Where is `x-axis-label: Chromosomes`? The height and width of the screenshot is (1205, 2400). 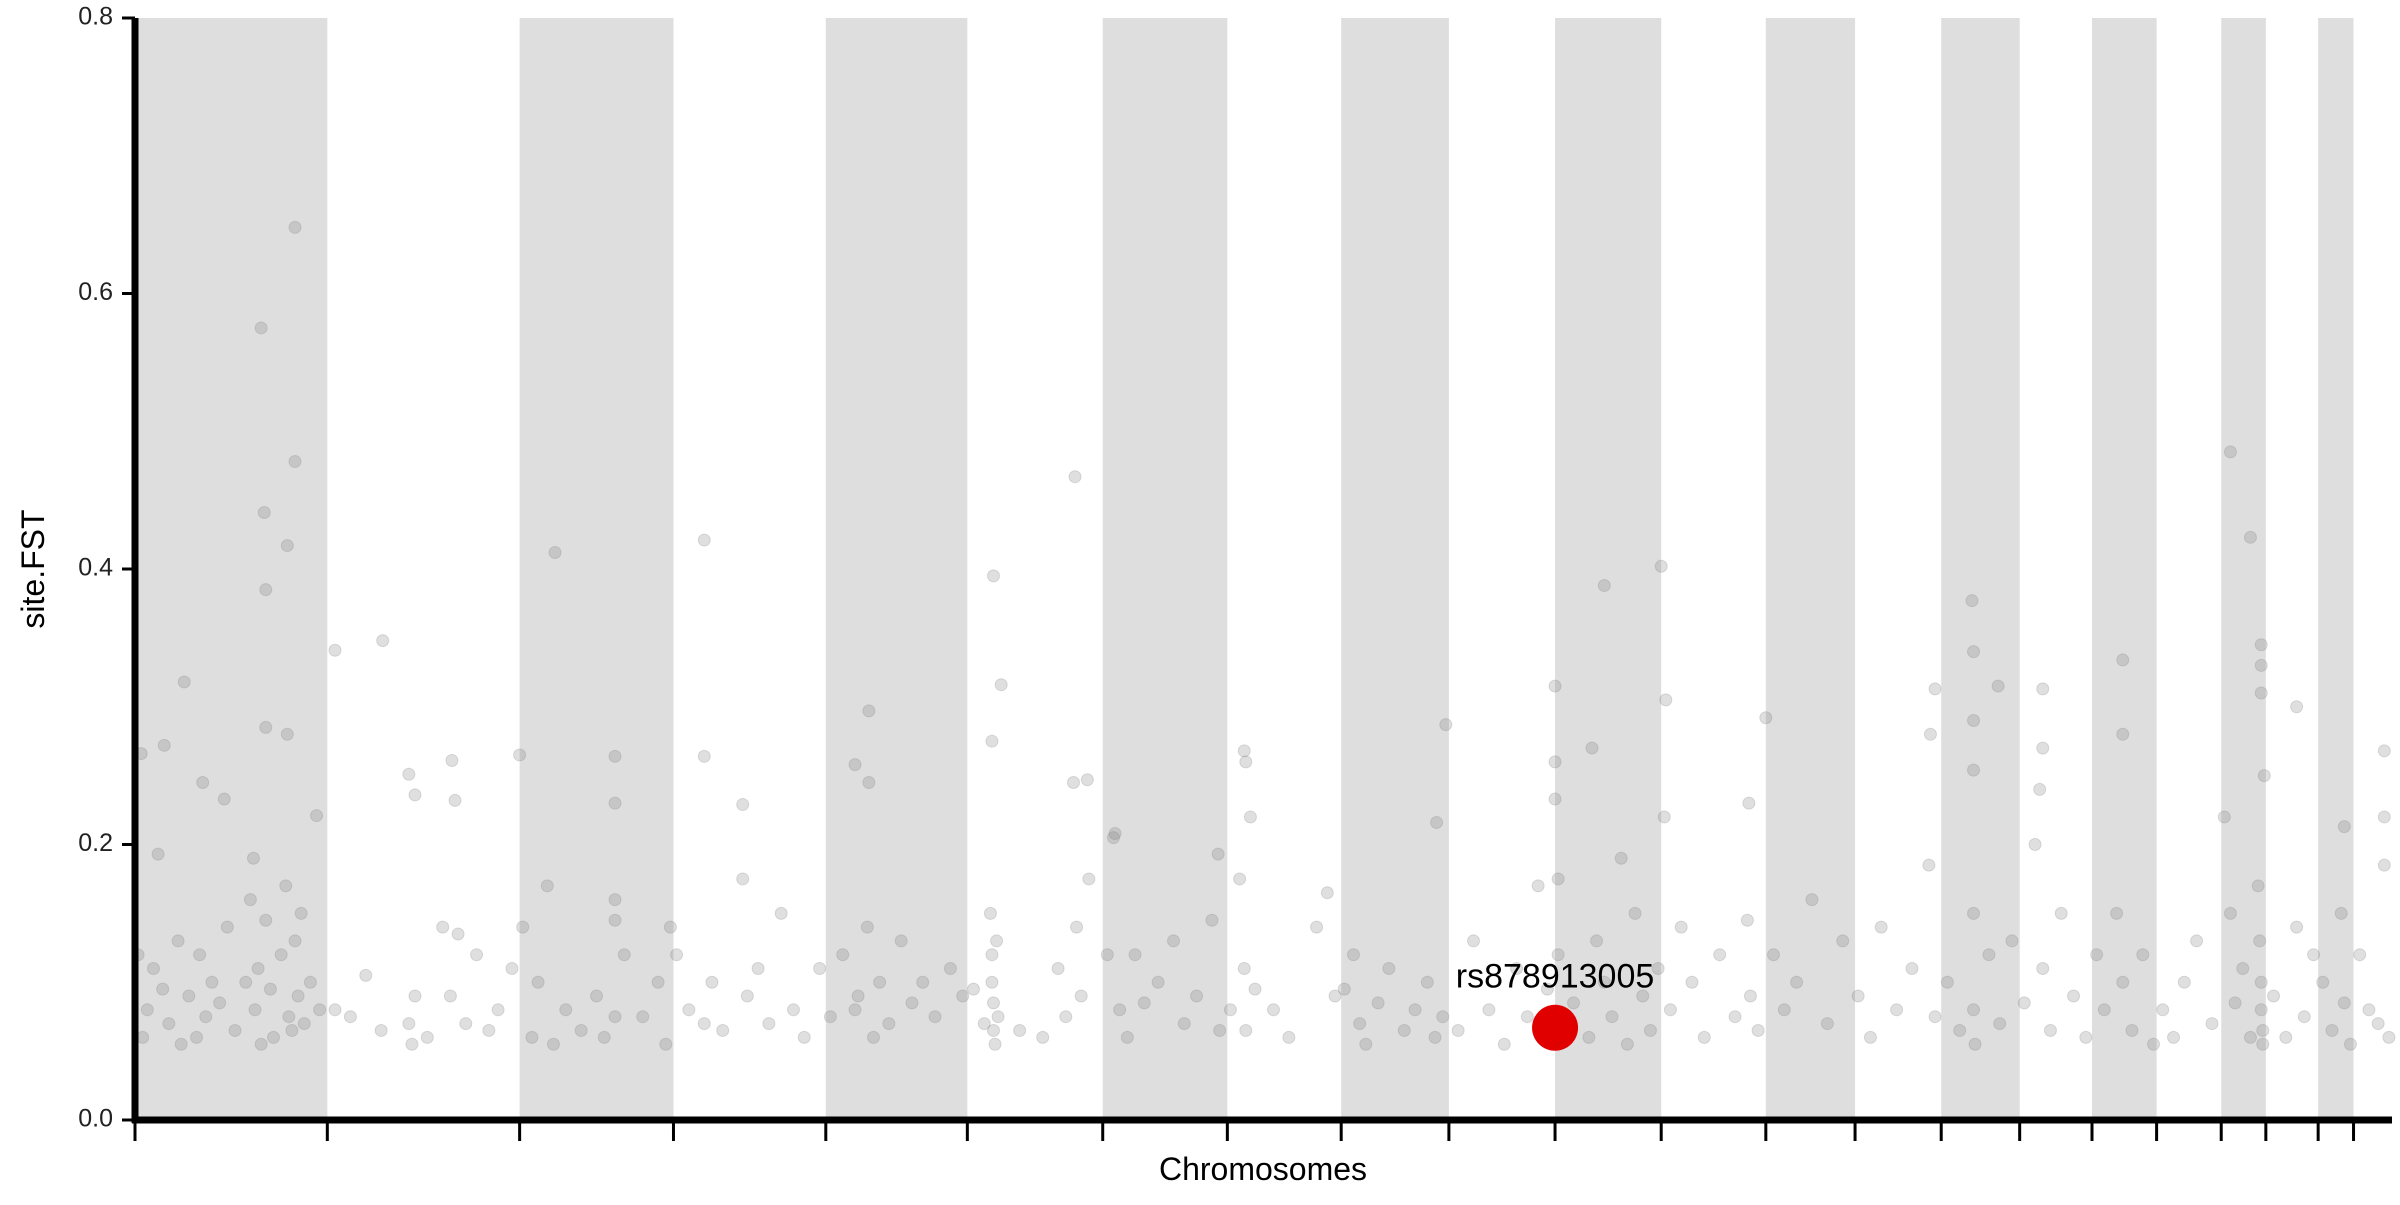 x-axis-label: Chromosomes is located at coordinates (1263, 1169).